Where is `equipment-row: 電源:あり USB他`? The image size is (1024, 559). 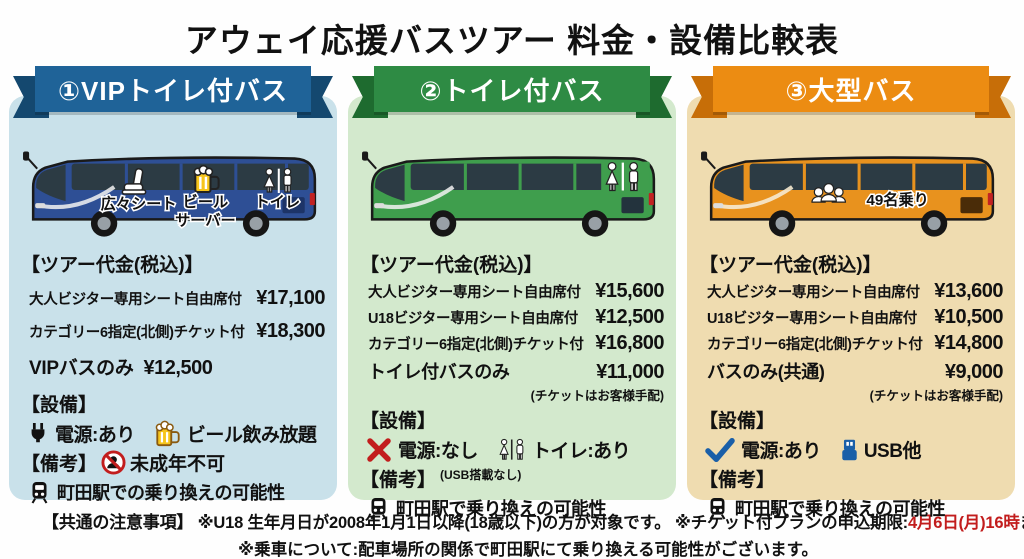
equipment-row: 電源:あり USB他 is located at coordinates (851, 449).